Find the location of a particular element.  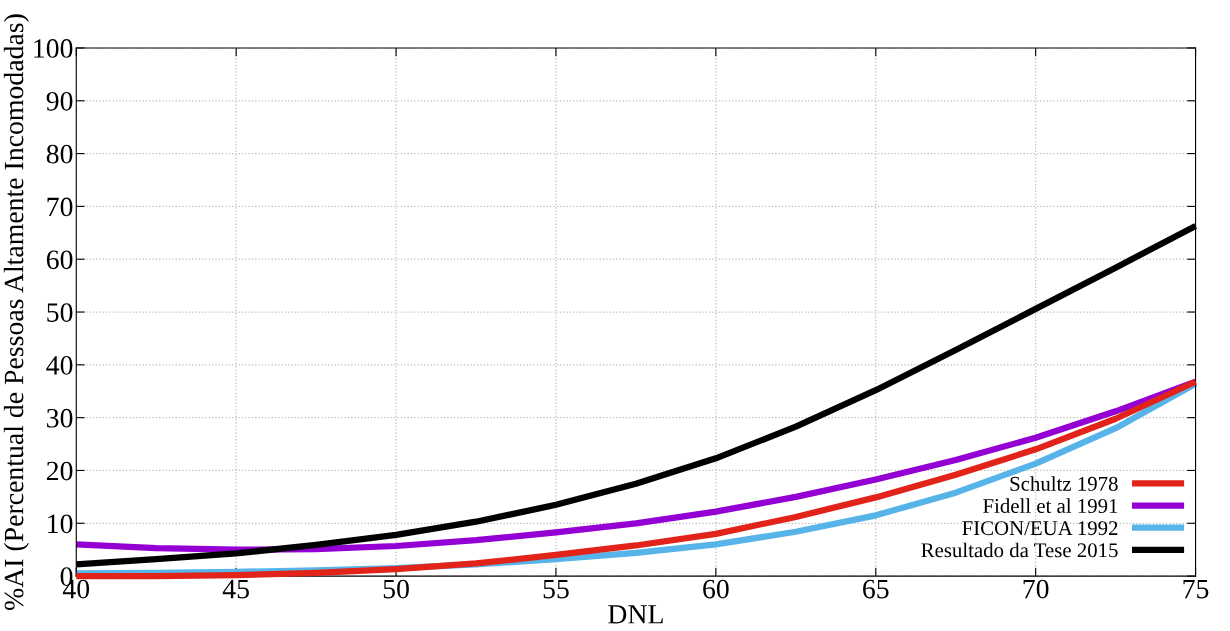

y-tick-label: 100 is located at coordinates (53, 48).